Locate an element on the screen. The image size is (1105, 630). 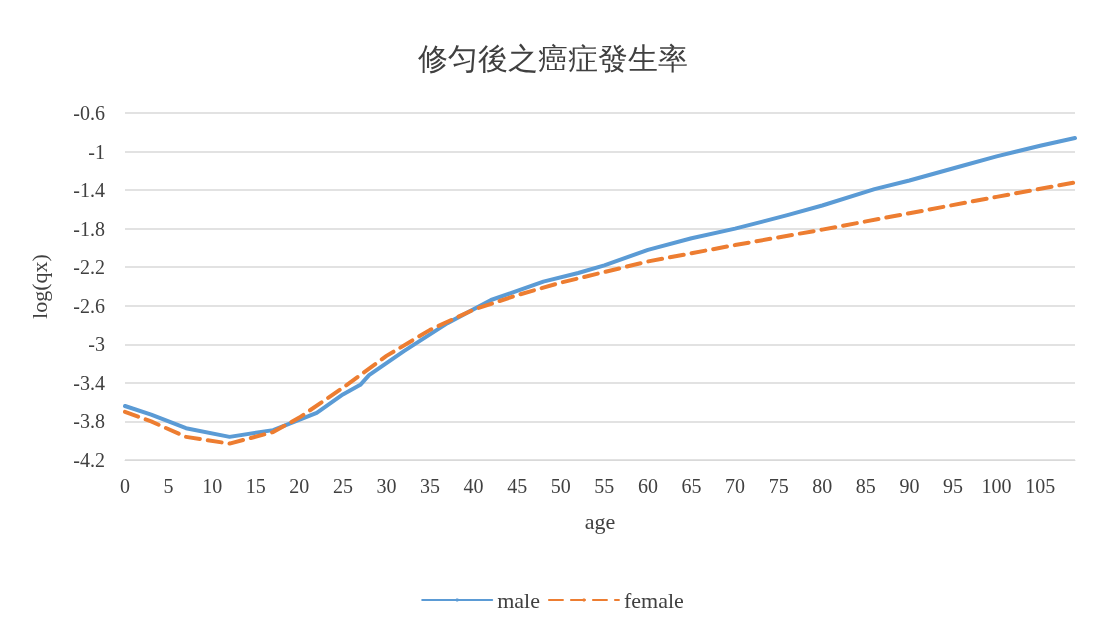
x-tick-label: 35 is located at coordinates (430, 486).